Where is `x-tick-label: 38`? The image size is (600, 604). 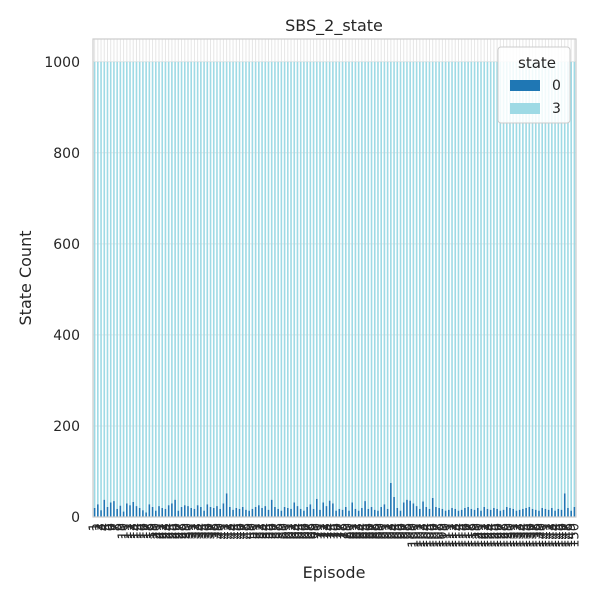 x-tick-label: 38 is located at coordinates (214, 531).